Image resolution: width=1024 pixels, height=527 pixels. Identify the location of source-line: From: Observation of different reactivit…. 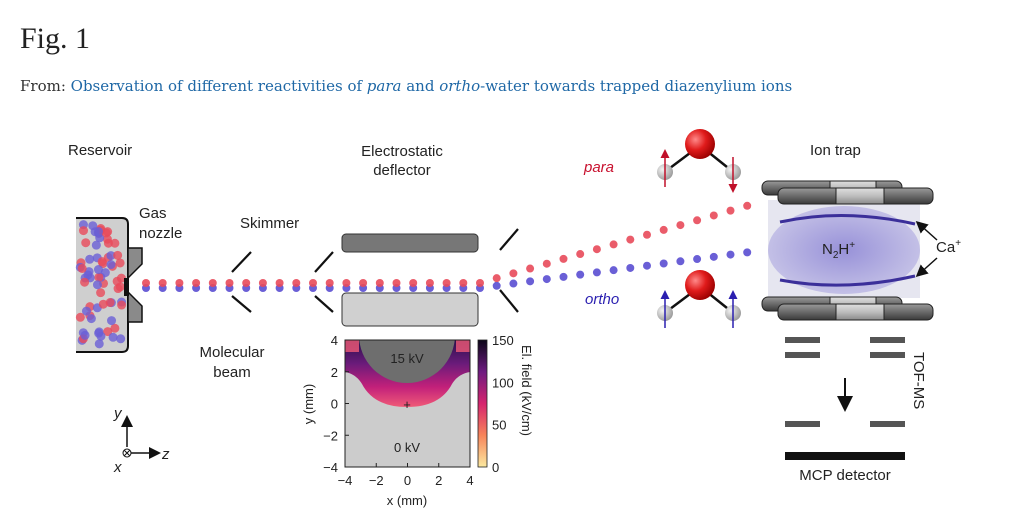
(406, 86).